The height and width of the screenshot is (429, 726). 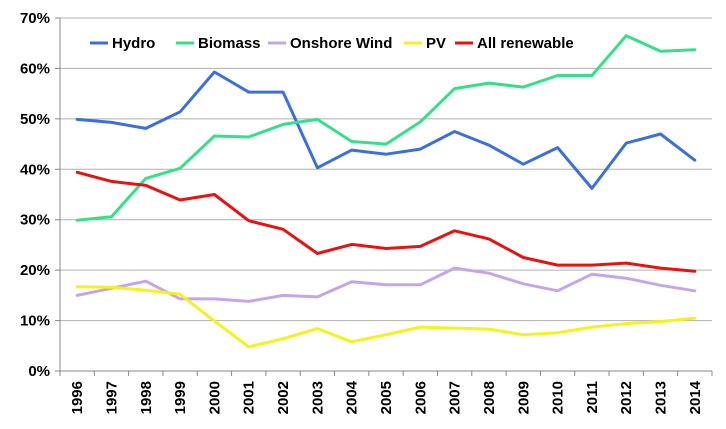 What do you see at coordinates (229, 43) in the screenshot?
I see `legend-label: Biomass` at bounding box center [229, 43].